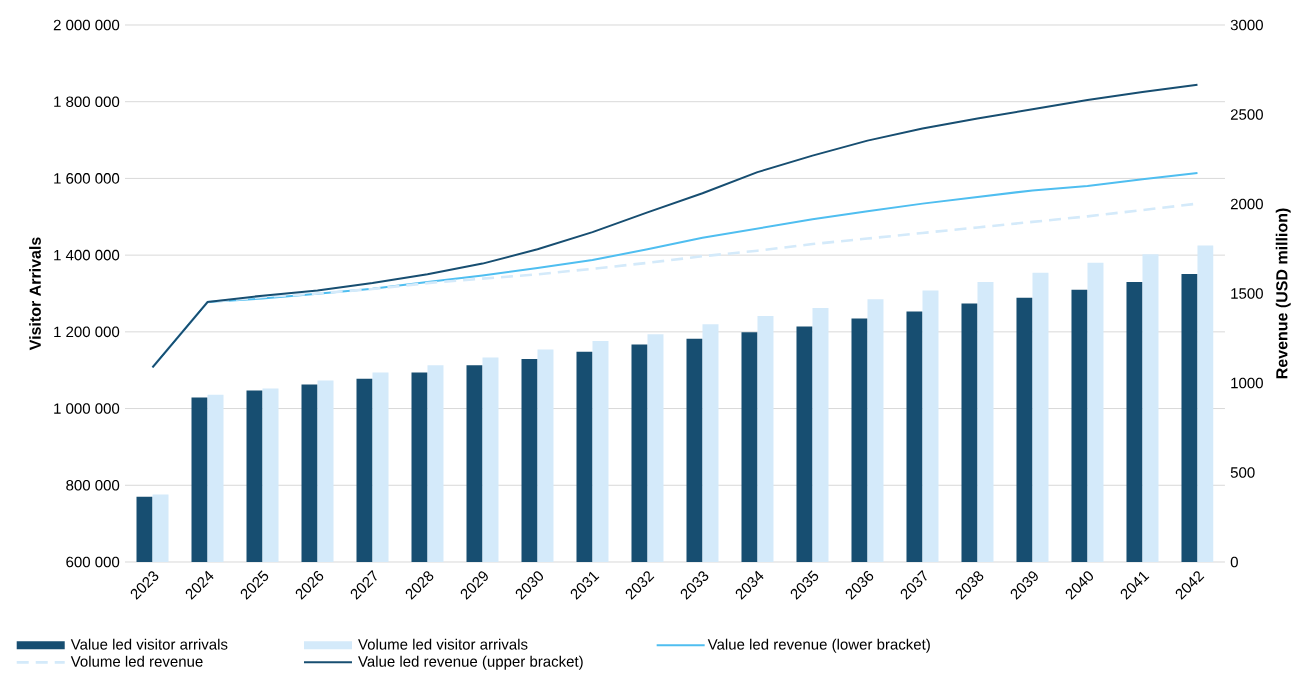 The image size is (1304, 684). I want to click on legend-label: Volume led revenue, so click(136, 661).